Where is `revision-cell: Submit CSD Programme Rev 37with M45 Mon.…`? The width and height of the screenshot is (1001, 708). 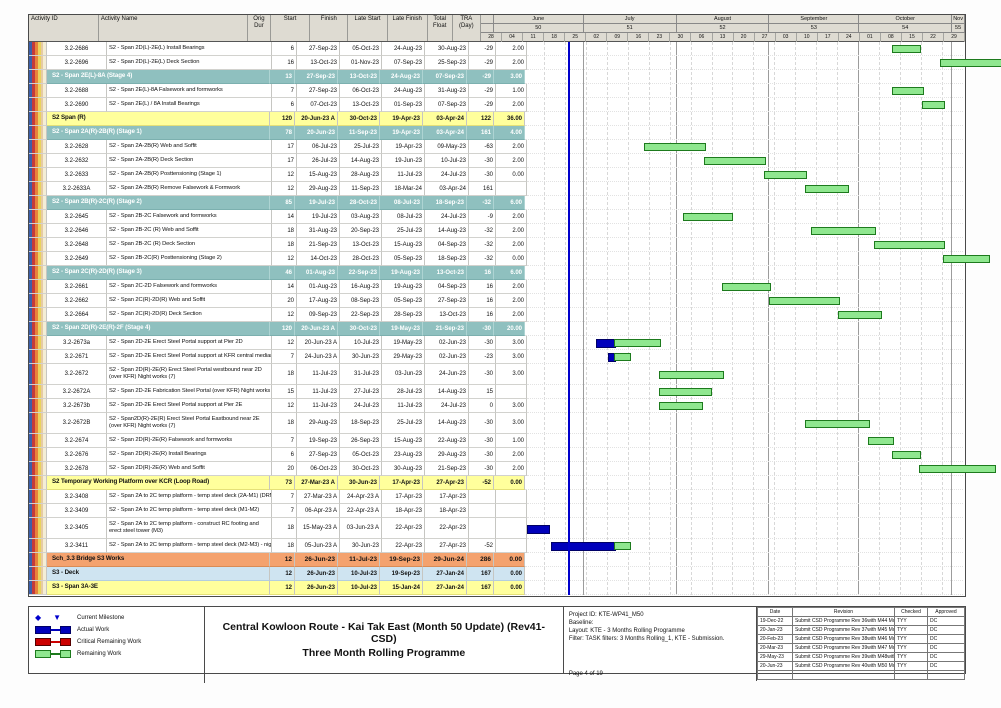 revision-cell: Submit CSD Programme Rev 37with M45 Mon.… is located at coordinates (843, 630).